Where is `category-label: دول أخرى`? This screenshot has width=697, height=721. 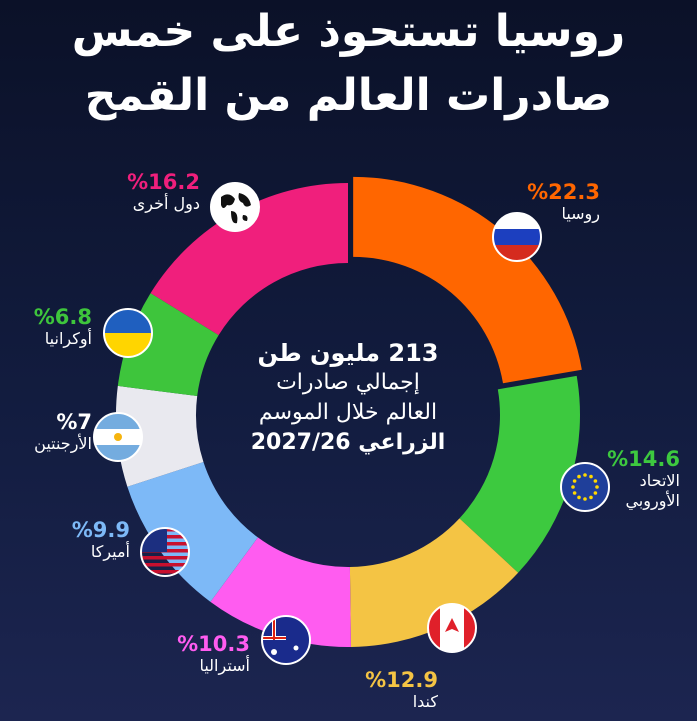
category-label: دول أخرى is located at coordinates (166, 203).